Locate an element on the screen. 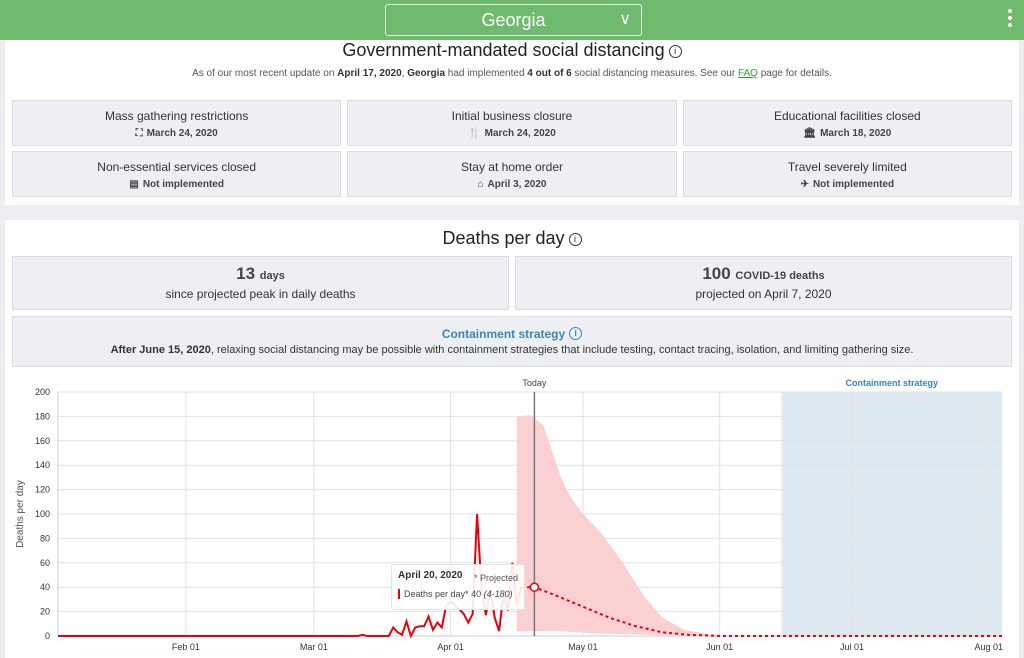 This screenshot has width=1024, height=658. hover-point-marker is located at coordinates (534, 587).